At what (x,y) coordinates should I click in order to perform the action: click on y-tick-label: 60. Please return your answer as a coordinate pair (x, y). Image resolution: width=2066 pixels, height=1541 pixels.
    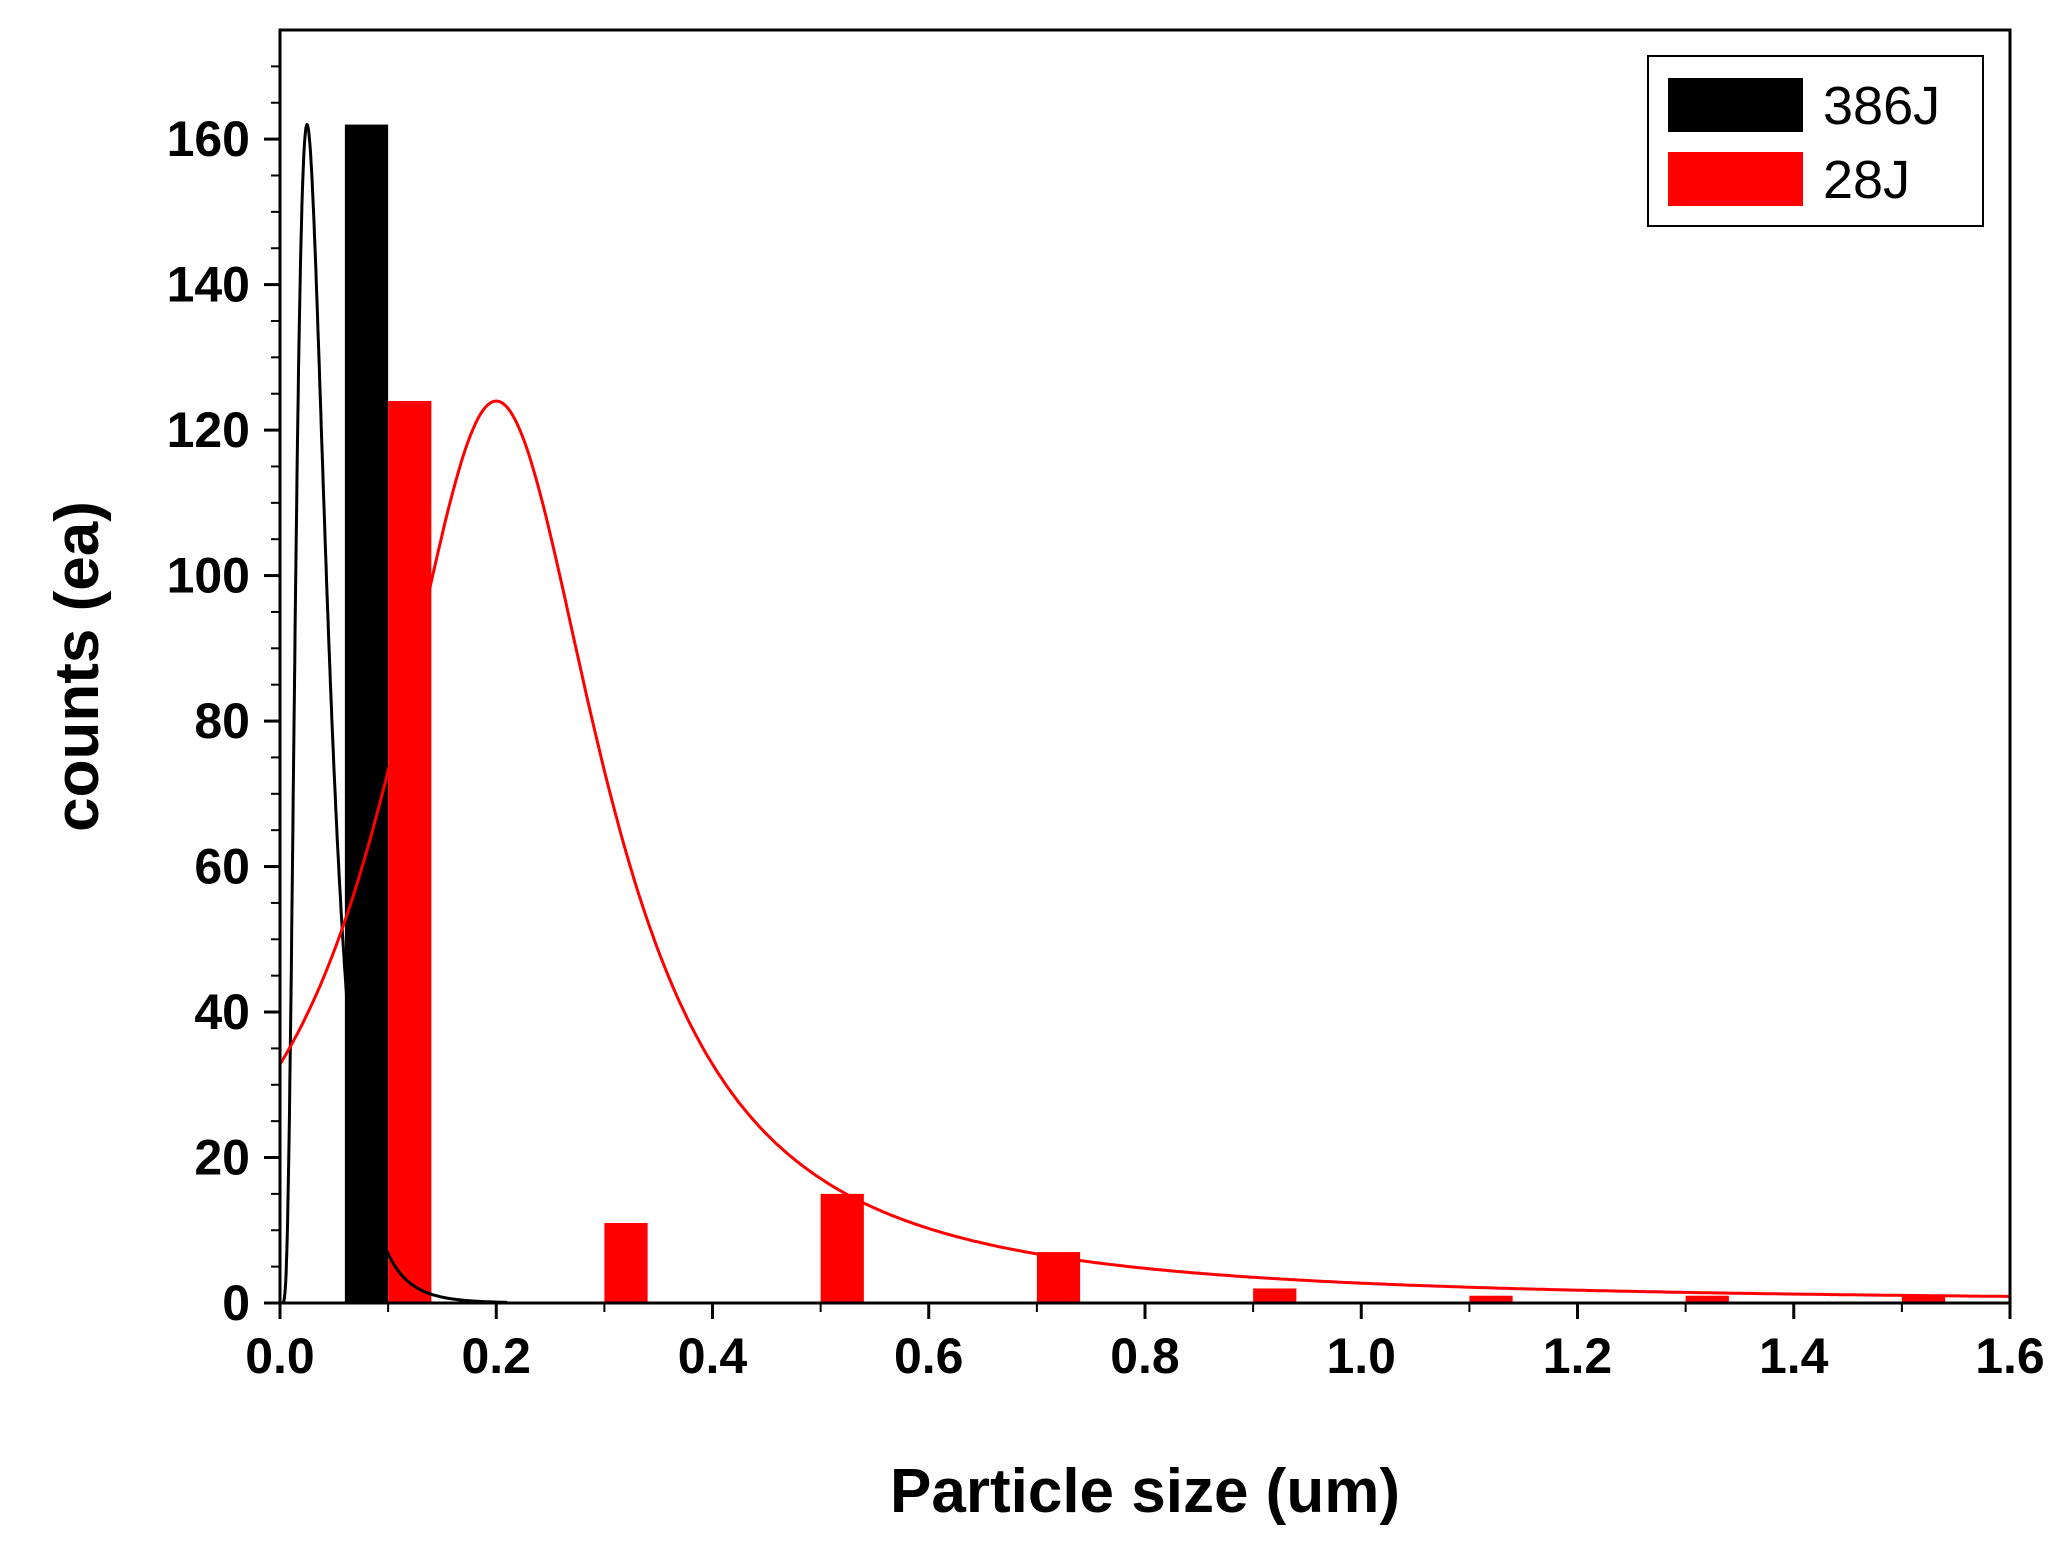
    Looking at the image, I should click on (222, 867).